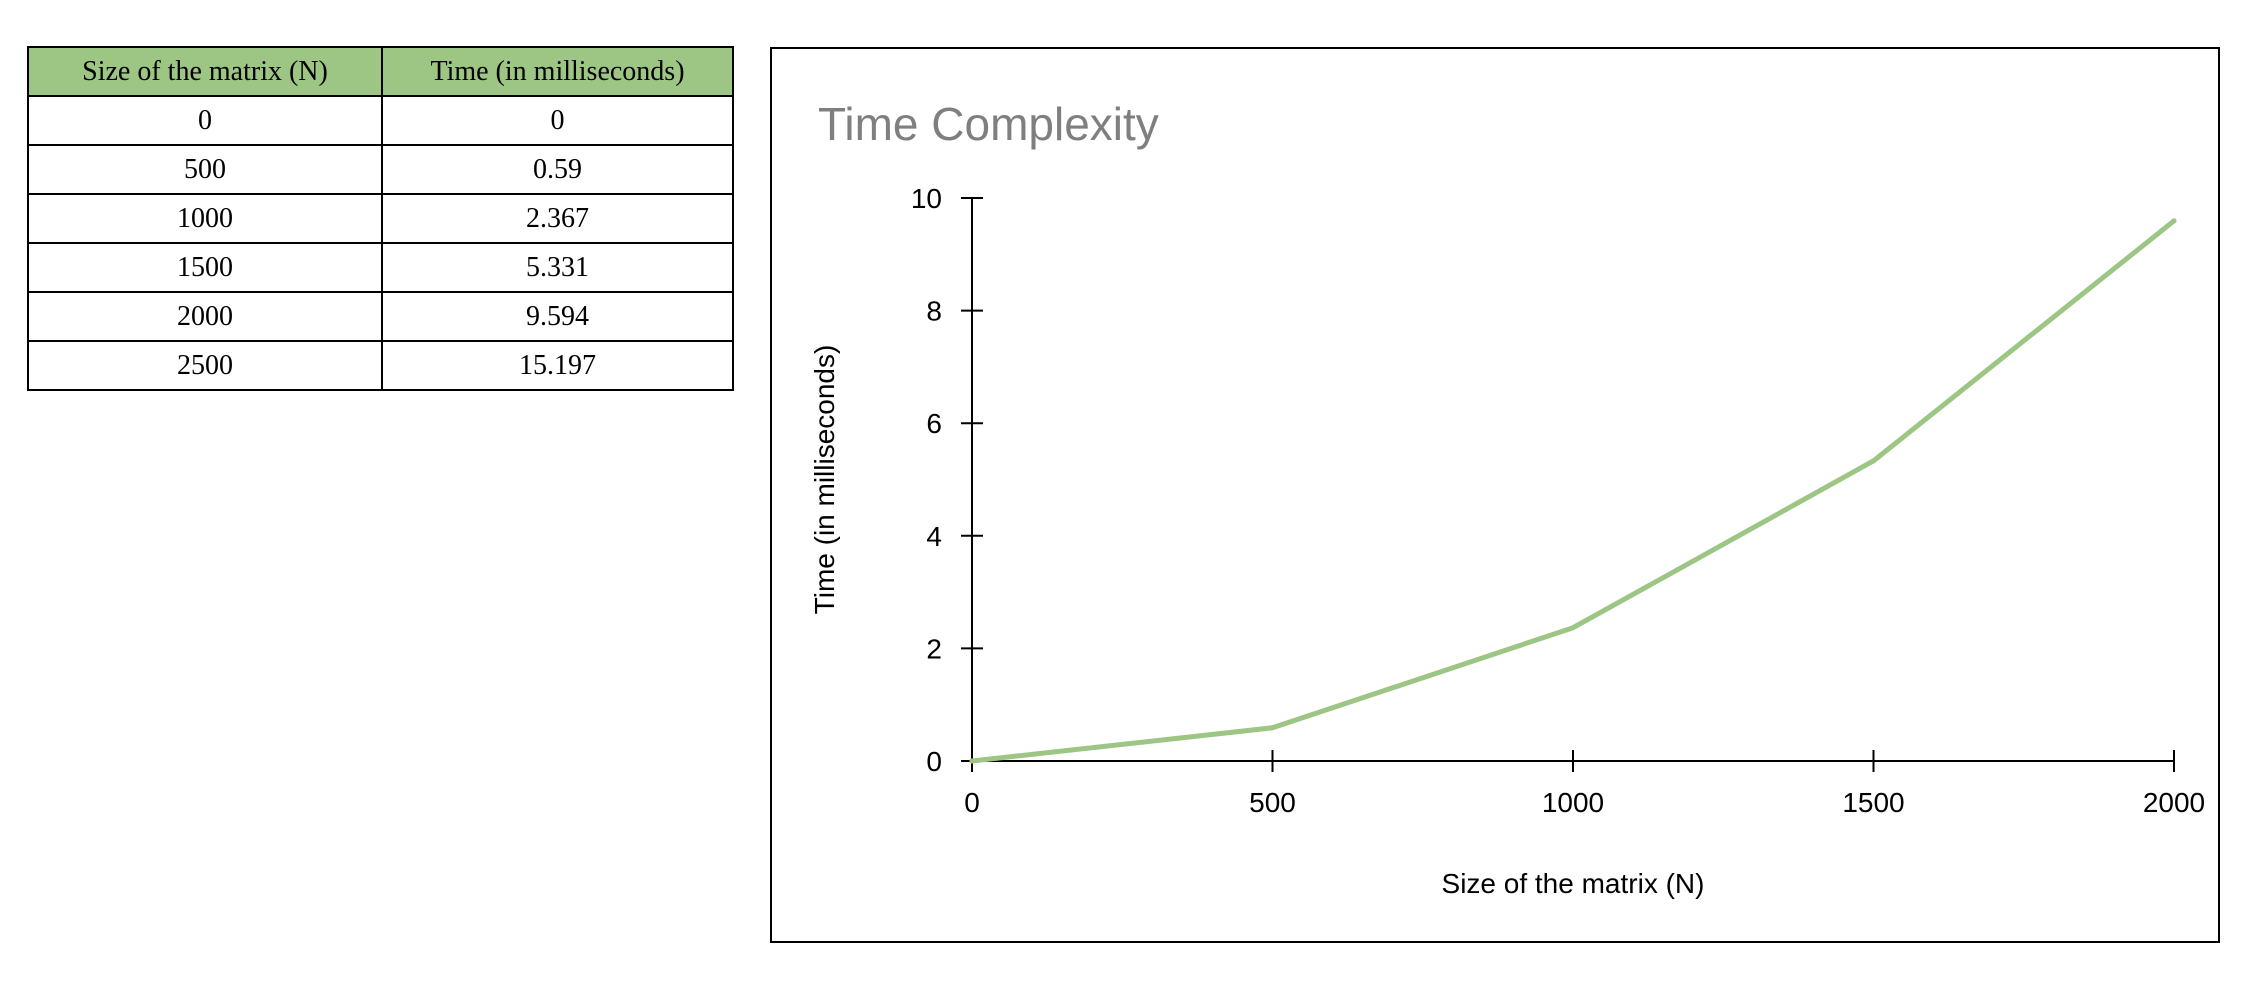 The image size is (2258, 996). What do you see at coordinates (557, 267) in the screenshot?
I see `table-cell-time: 5.331` at bounding box center [557, 267].